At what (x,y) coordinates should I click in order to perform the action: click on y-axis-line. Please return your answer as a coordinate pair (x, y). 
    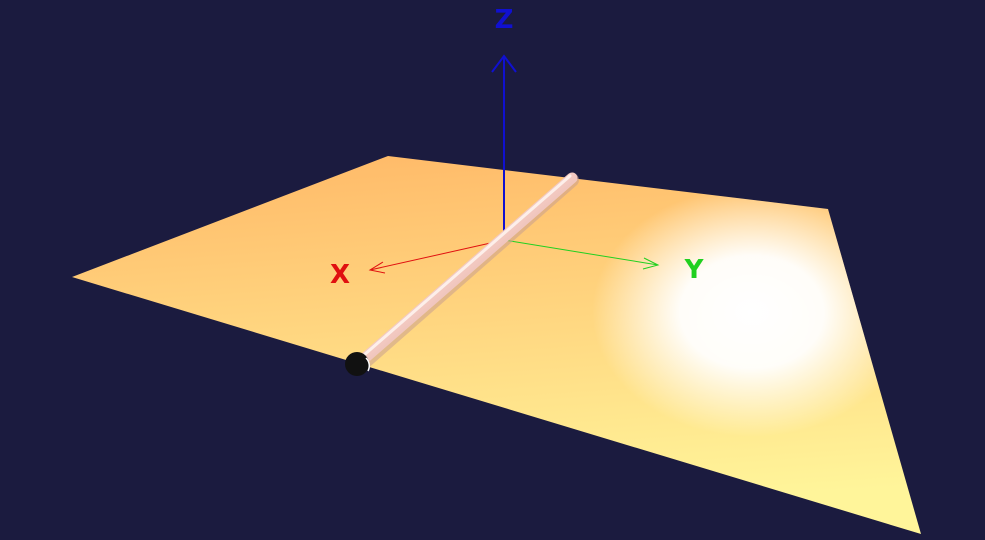
    Looking at the image, I should click on (581, 252).